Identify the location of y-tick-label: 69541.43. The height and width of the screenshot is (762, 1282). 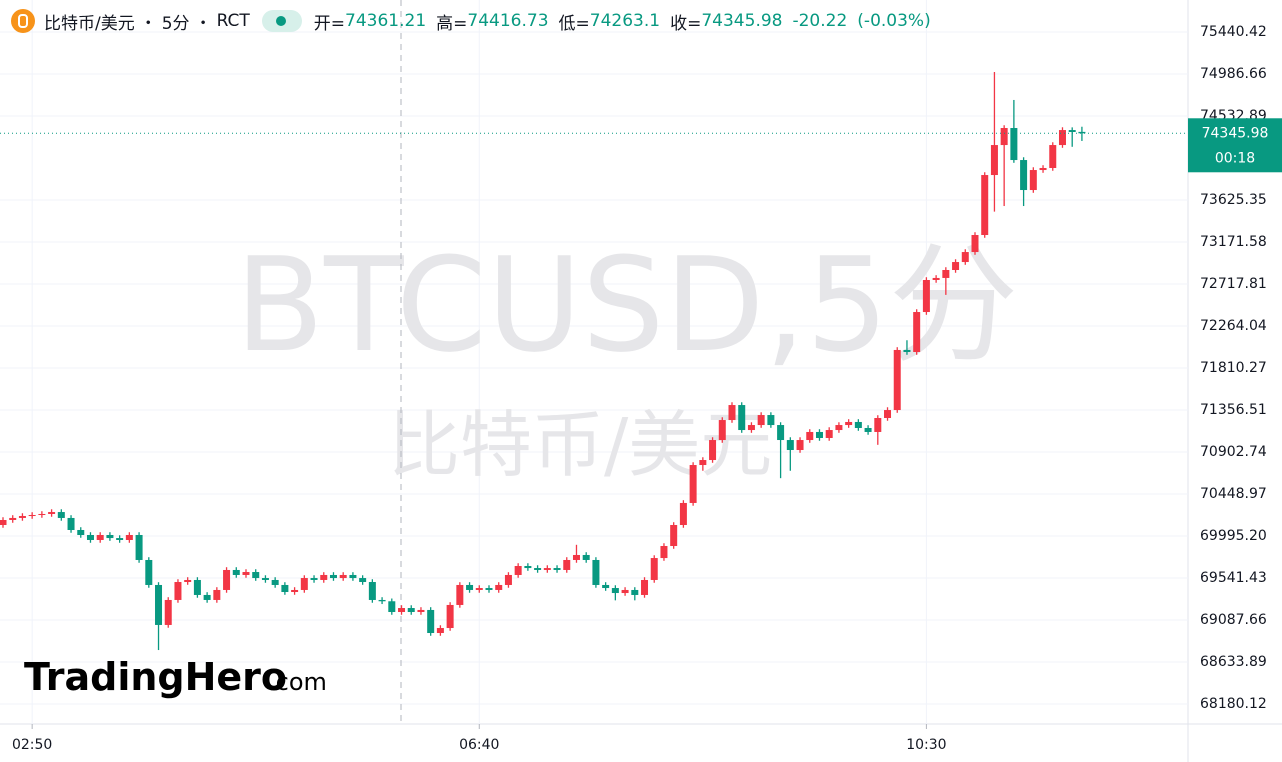
(1233, 578).